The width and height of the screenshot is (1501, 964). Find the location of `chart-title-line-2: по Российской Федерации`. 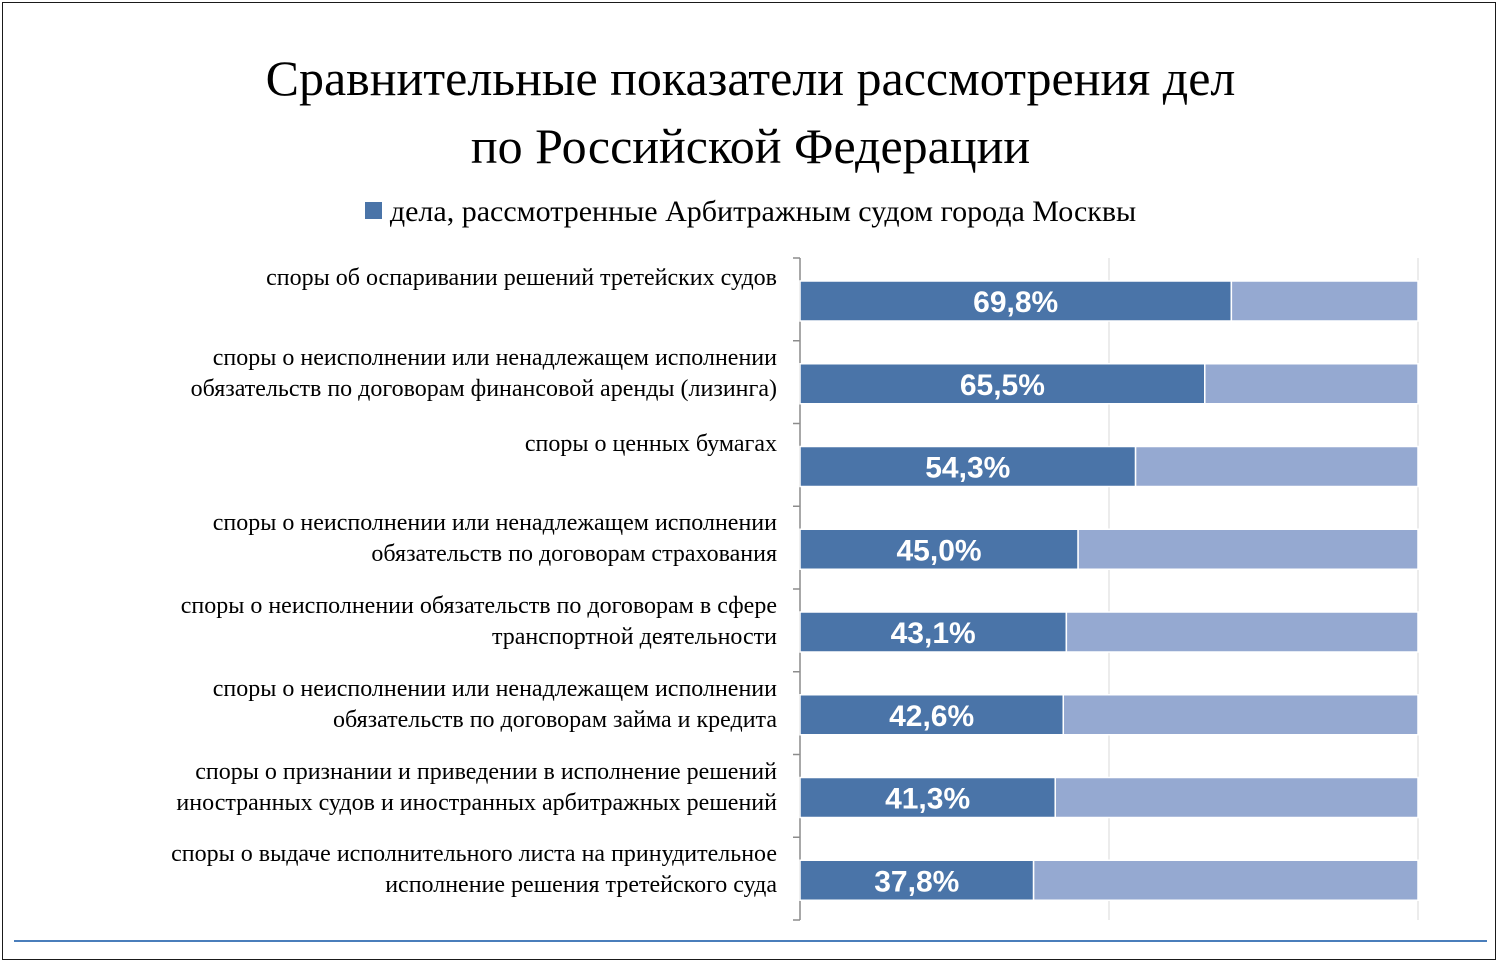

chart-title-line-2: по Российской Федерации is located at coordinates (750, 146).